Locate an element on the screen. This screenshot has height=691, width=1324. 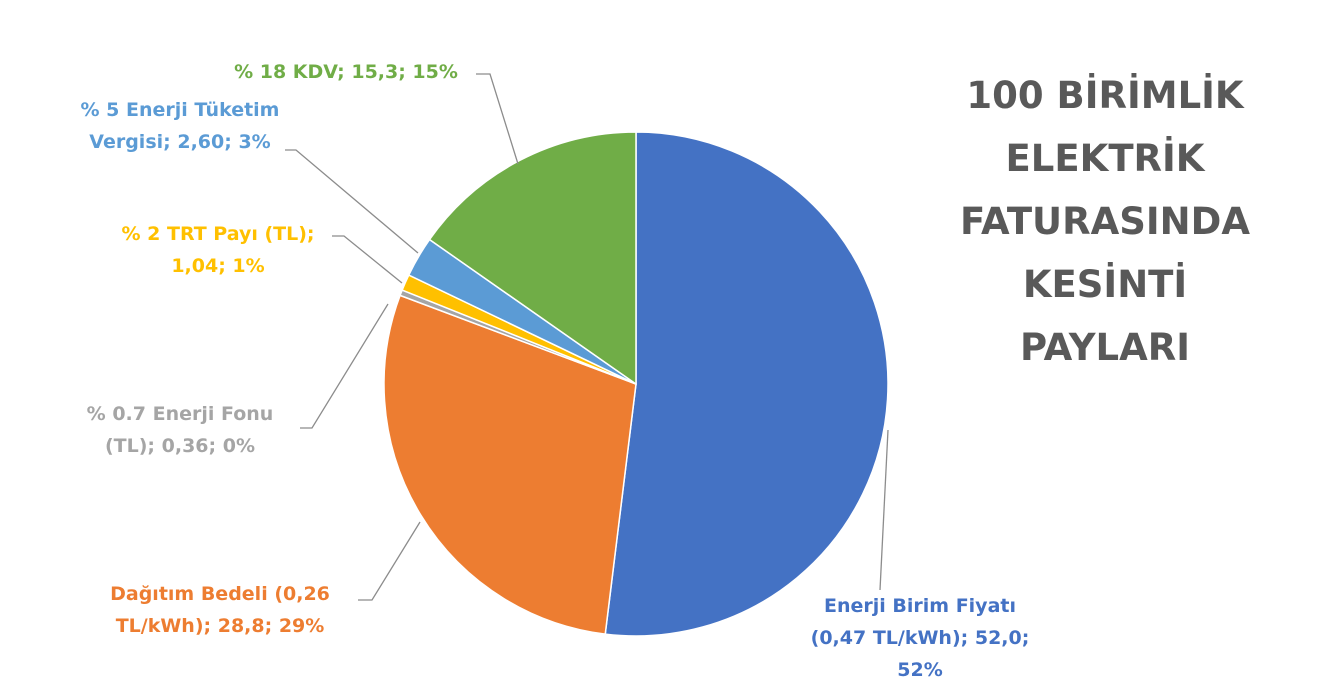
data-label-2-trt-payi-tl: % 2 TRT Payı (TL); 1,04; 1% is located at coordinates (218, 250).